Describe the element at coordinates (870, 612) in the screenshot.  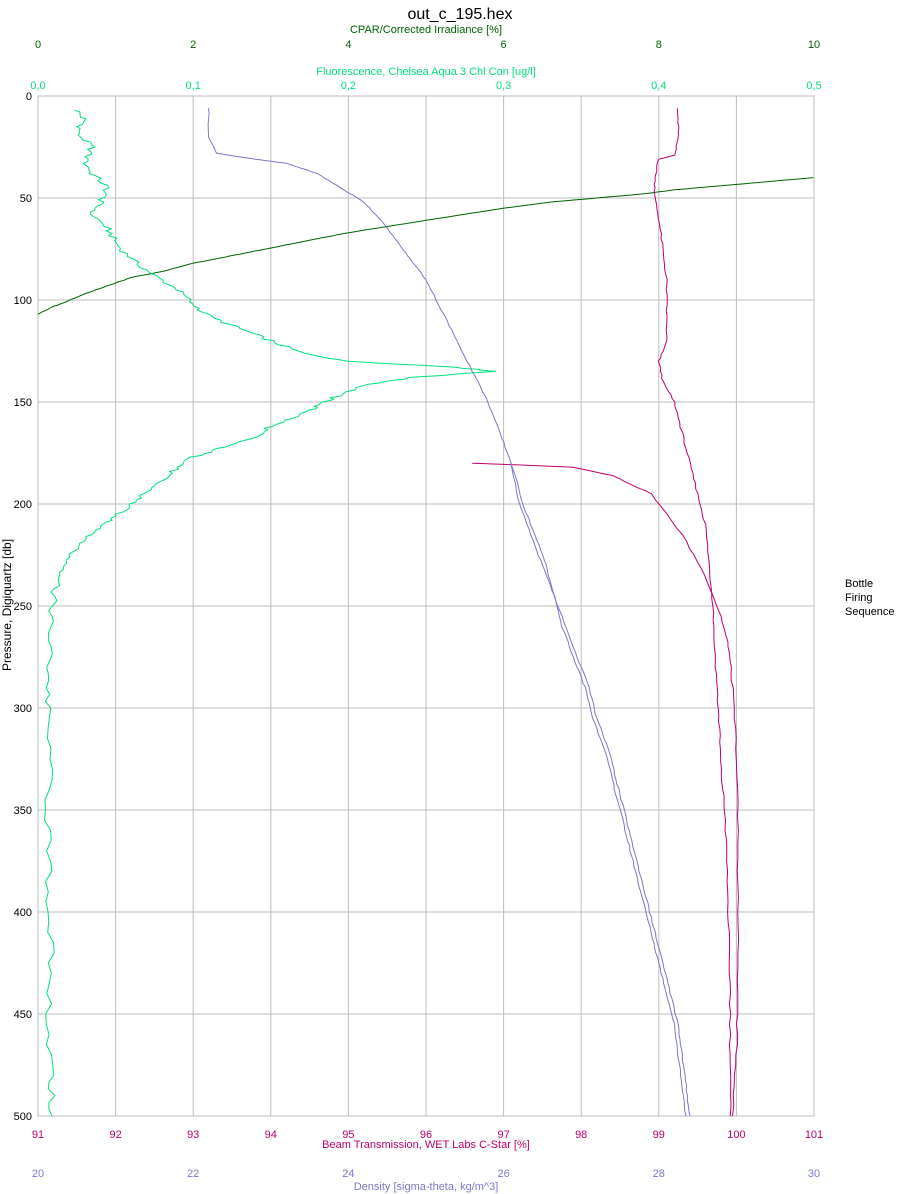
I see `legend-line-3: Sequence` at that location.